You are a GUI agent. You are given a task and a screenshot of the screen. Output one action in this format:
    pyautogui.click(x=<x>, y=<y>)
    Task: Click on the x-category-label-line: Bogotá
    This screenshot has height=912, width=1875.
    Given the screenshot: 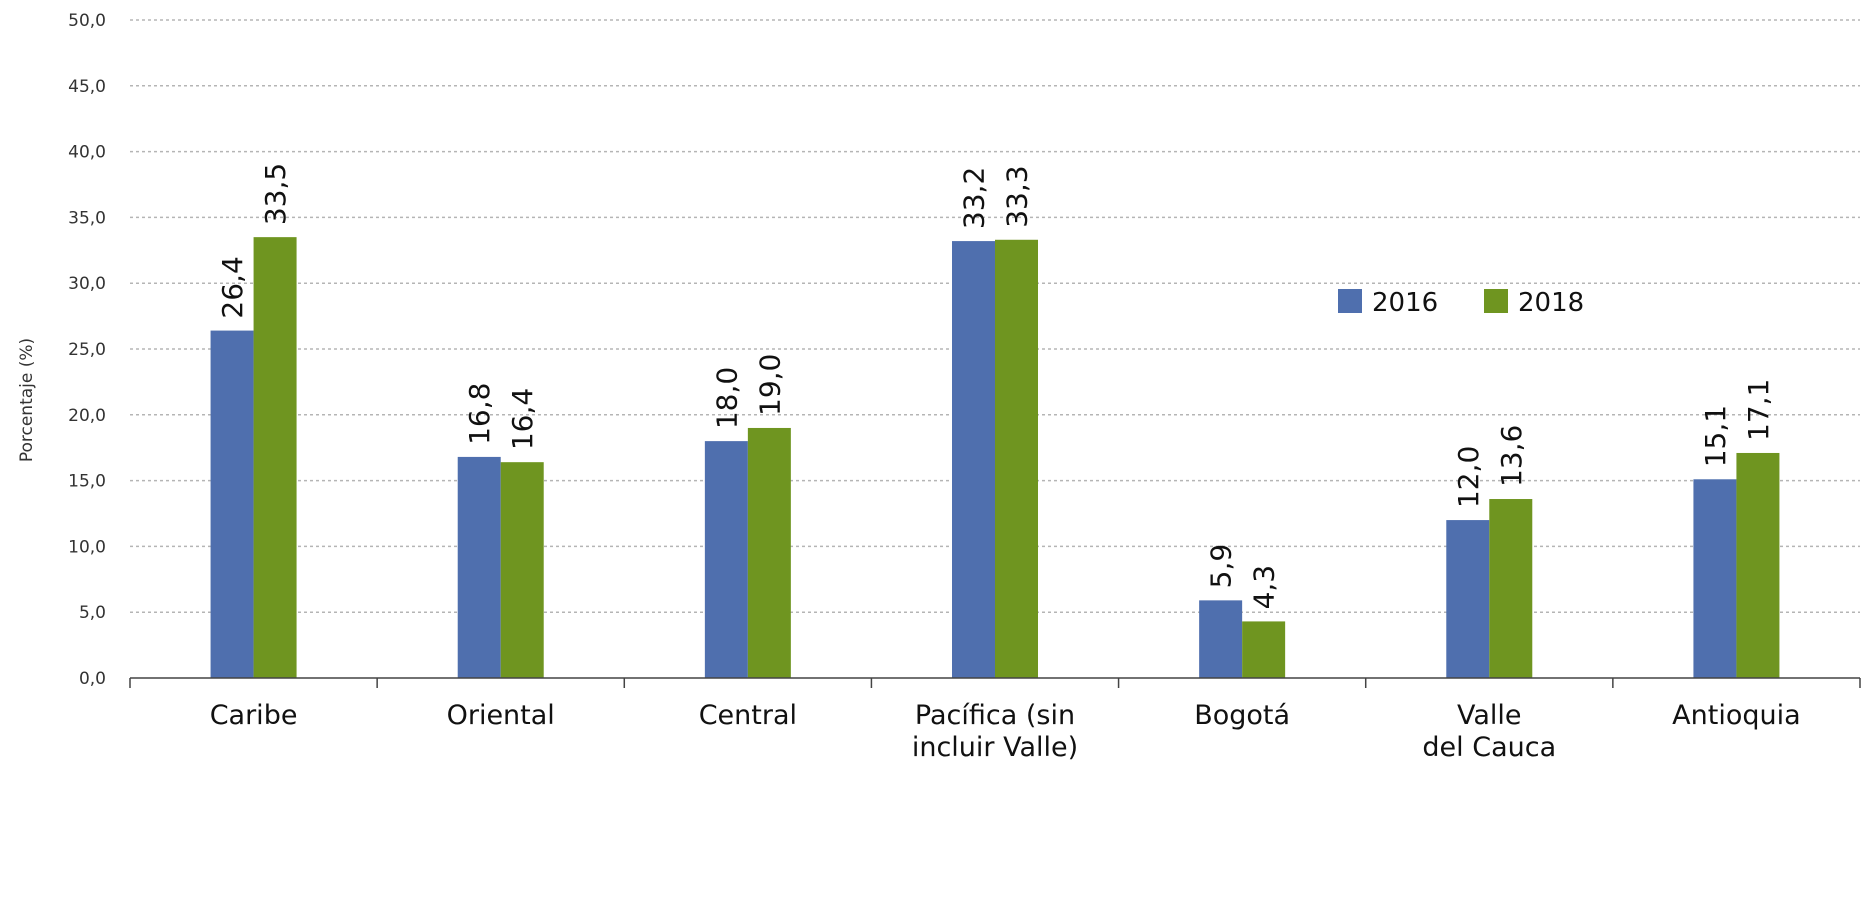 What is the action you would take?
    pyautogui.click(x=1242, y=715)
    